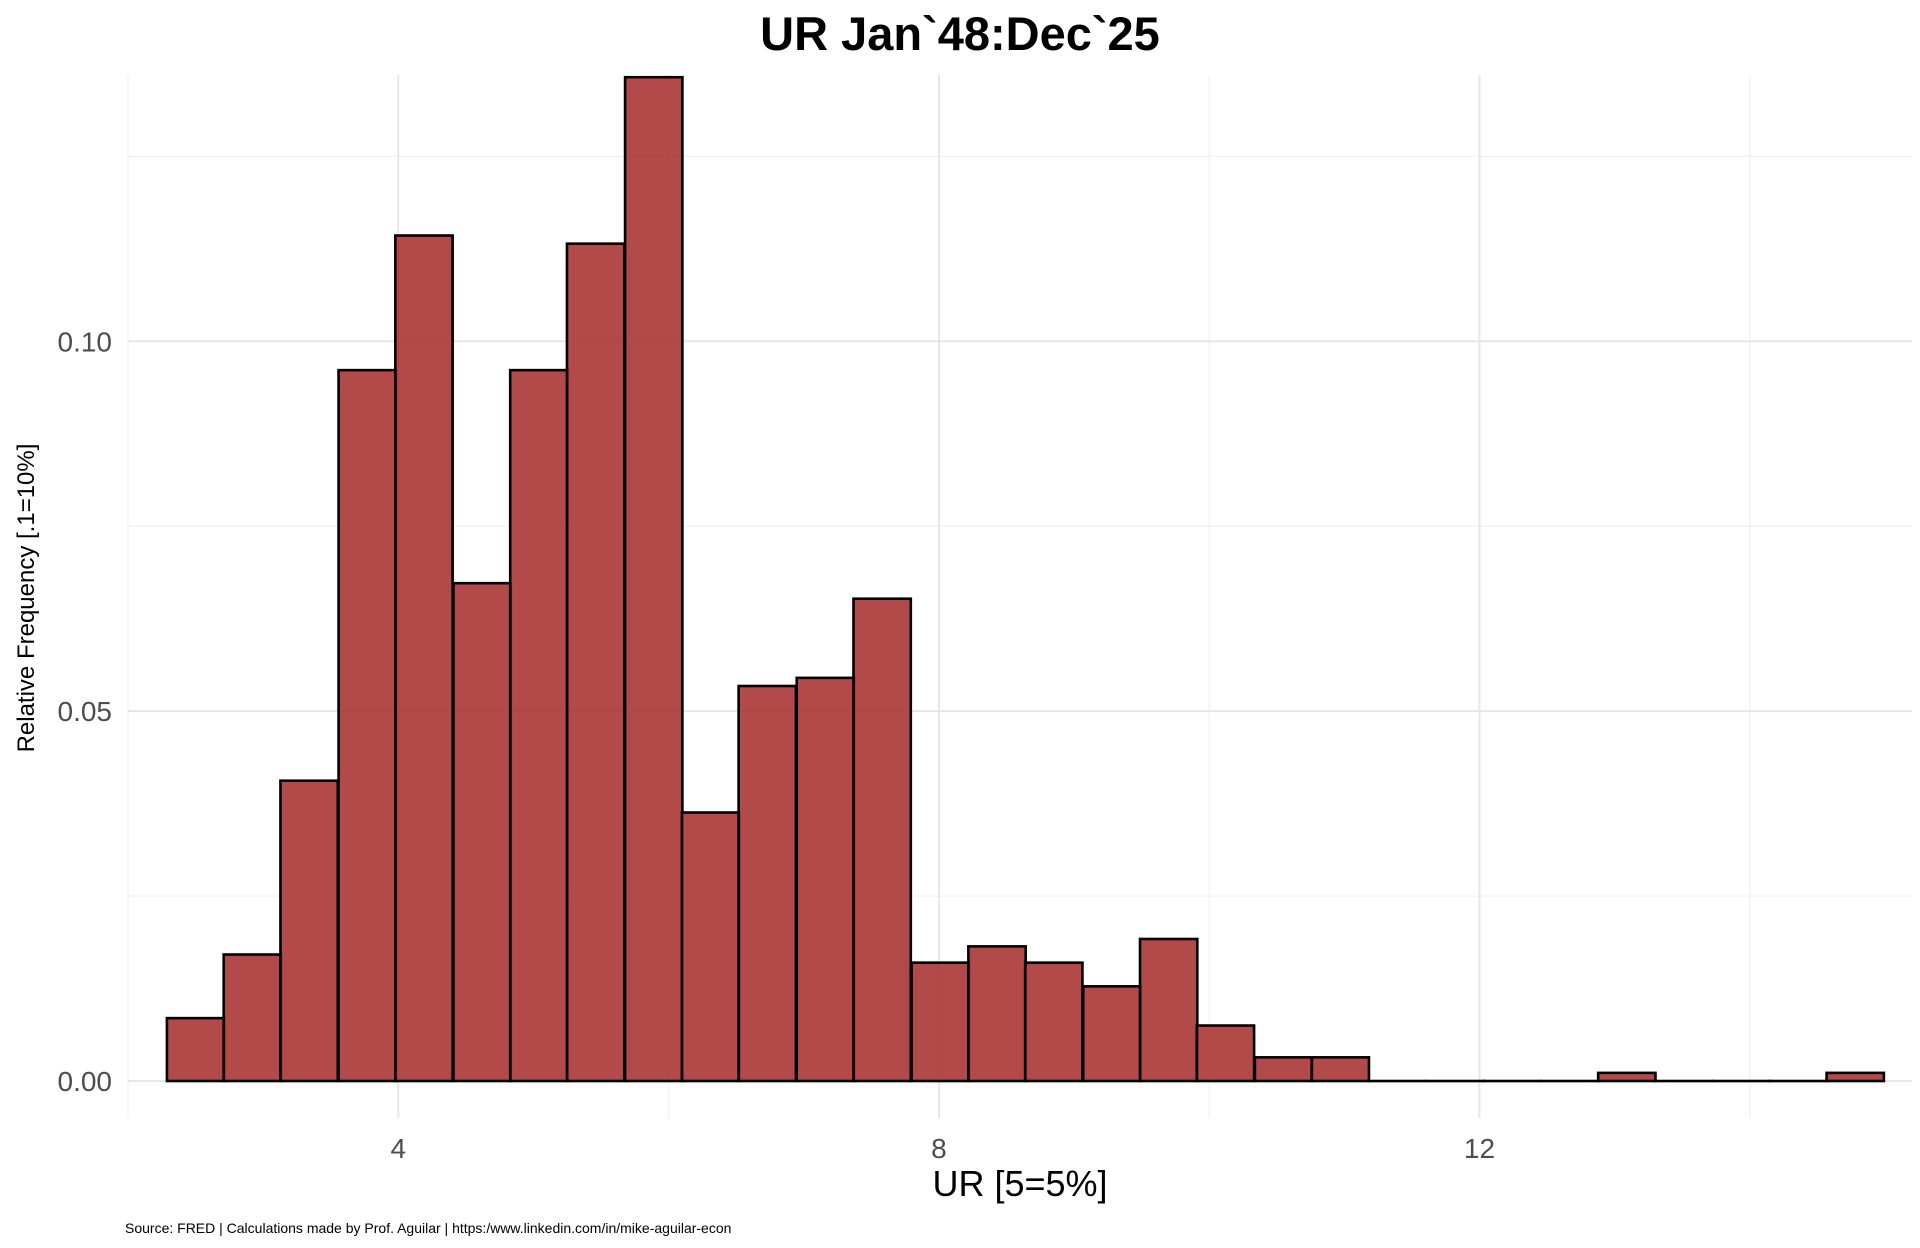 This screenshot has height=1248, width=1920. Describe the element at coordinates (85, 1081) in the screenshot. I see `y-tick-label: 0.00` at that location.